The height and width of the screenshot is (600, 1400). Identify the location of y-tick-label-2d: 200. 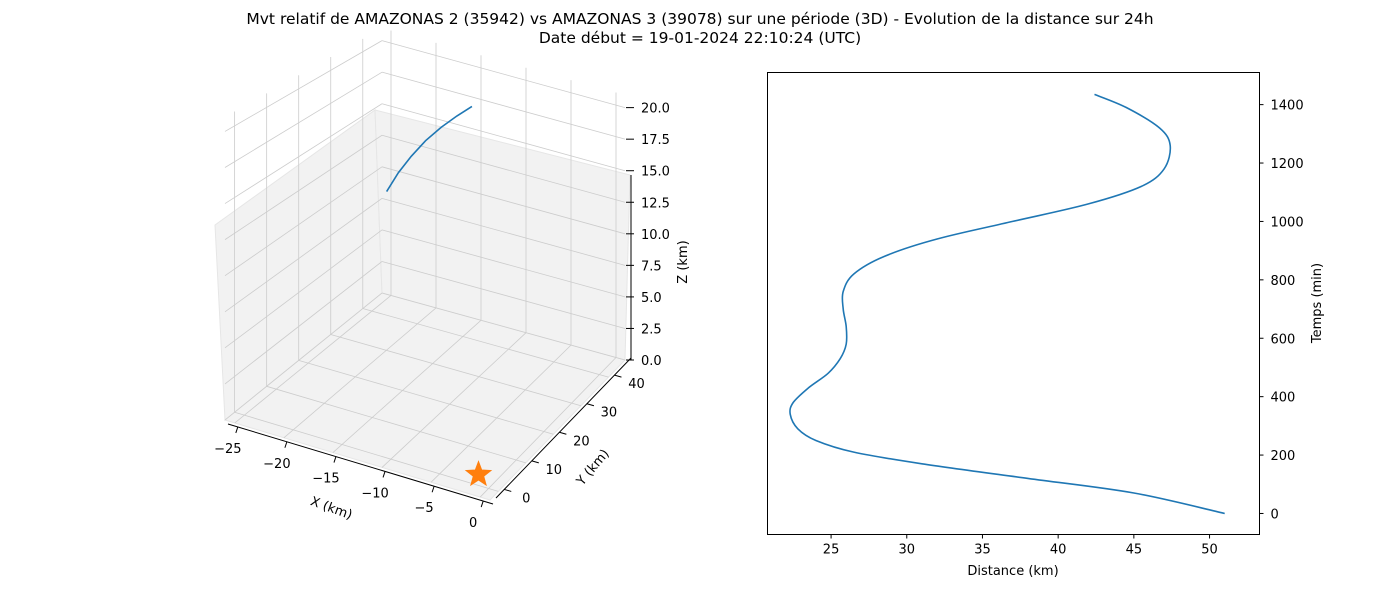
(1283, 456).